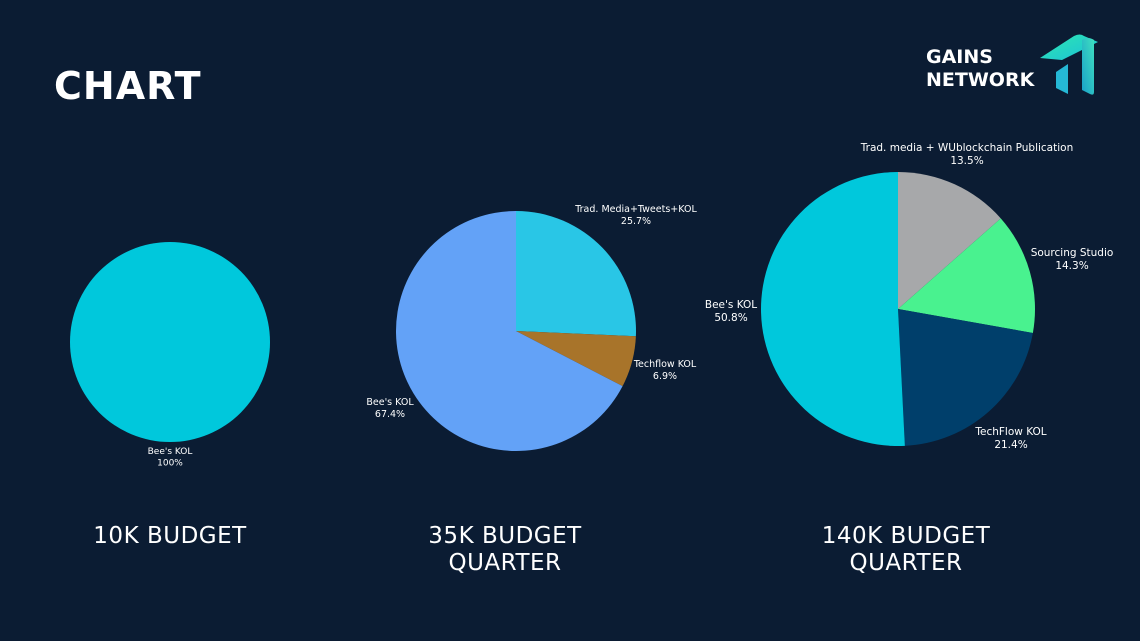 The width and height of the screenshot is (1140, 641). Describe the element at coordinates (1010, 445) in the screenshot. I see `slice-value-2-2: 21.4%` at that location.